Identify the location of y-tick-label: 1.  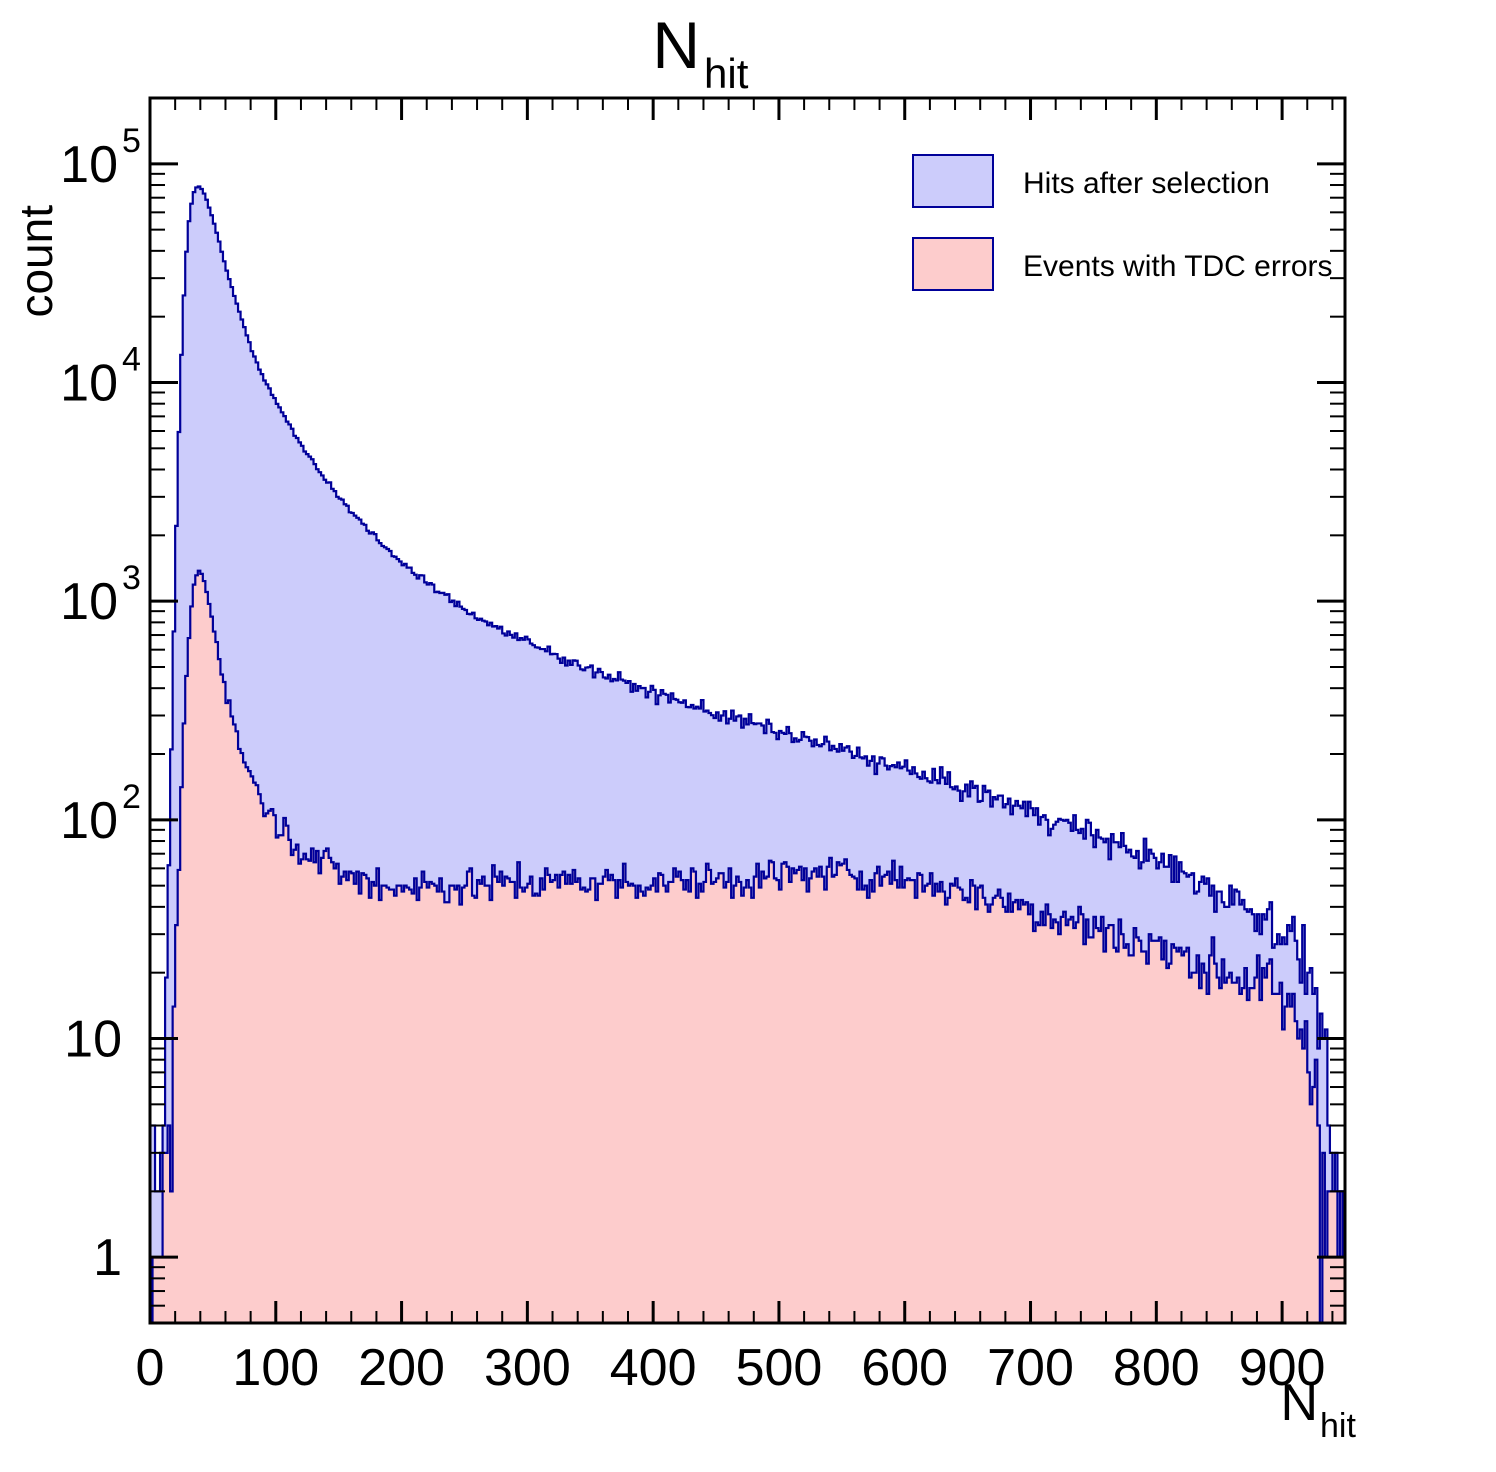
(107, 1258).